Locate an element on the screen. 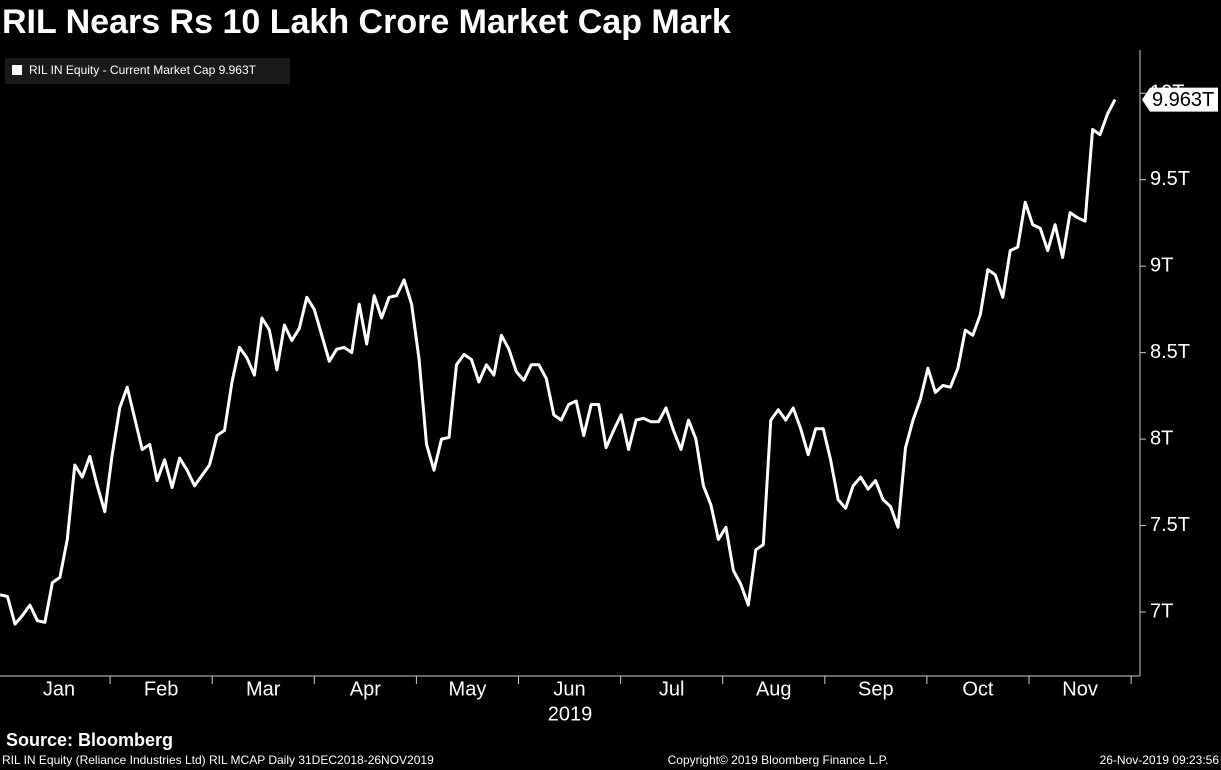 Image resolution: width=1221 pixels, height=770 pixels. footer-right: 26-Nov-2019 09:23:56 is located at coordinates (1160, 760).